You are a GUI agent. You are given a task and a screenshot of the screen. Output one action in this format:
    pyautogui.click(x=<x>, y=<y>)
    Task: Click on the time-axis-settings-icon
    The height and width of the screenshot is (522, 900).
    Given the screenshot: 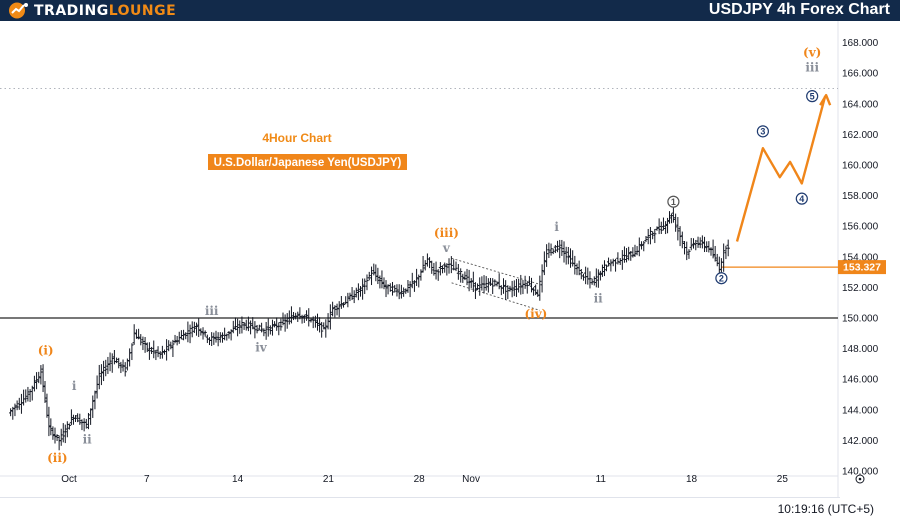 What is the action you would take?
    pyautogui.click(x=860, y=479)
    